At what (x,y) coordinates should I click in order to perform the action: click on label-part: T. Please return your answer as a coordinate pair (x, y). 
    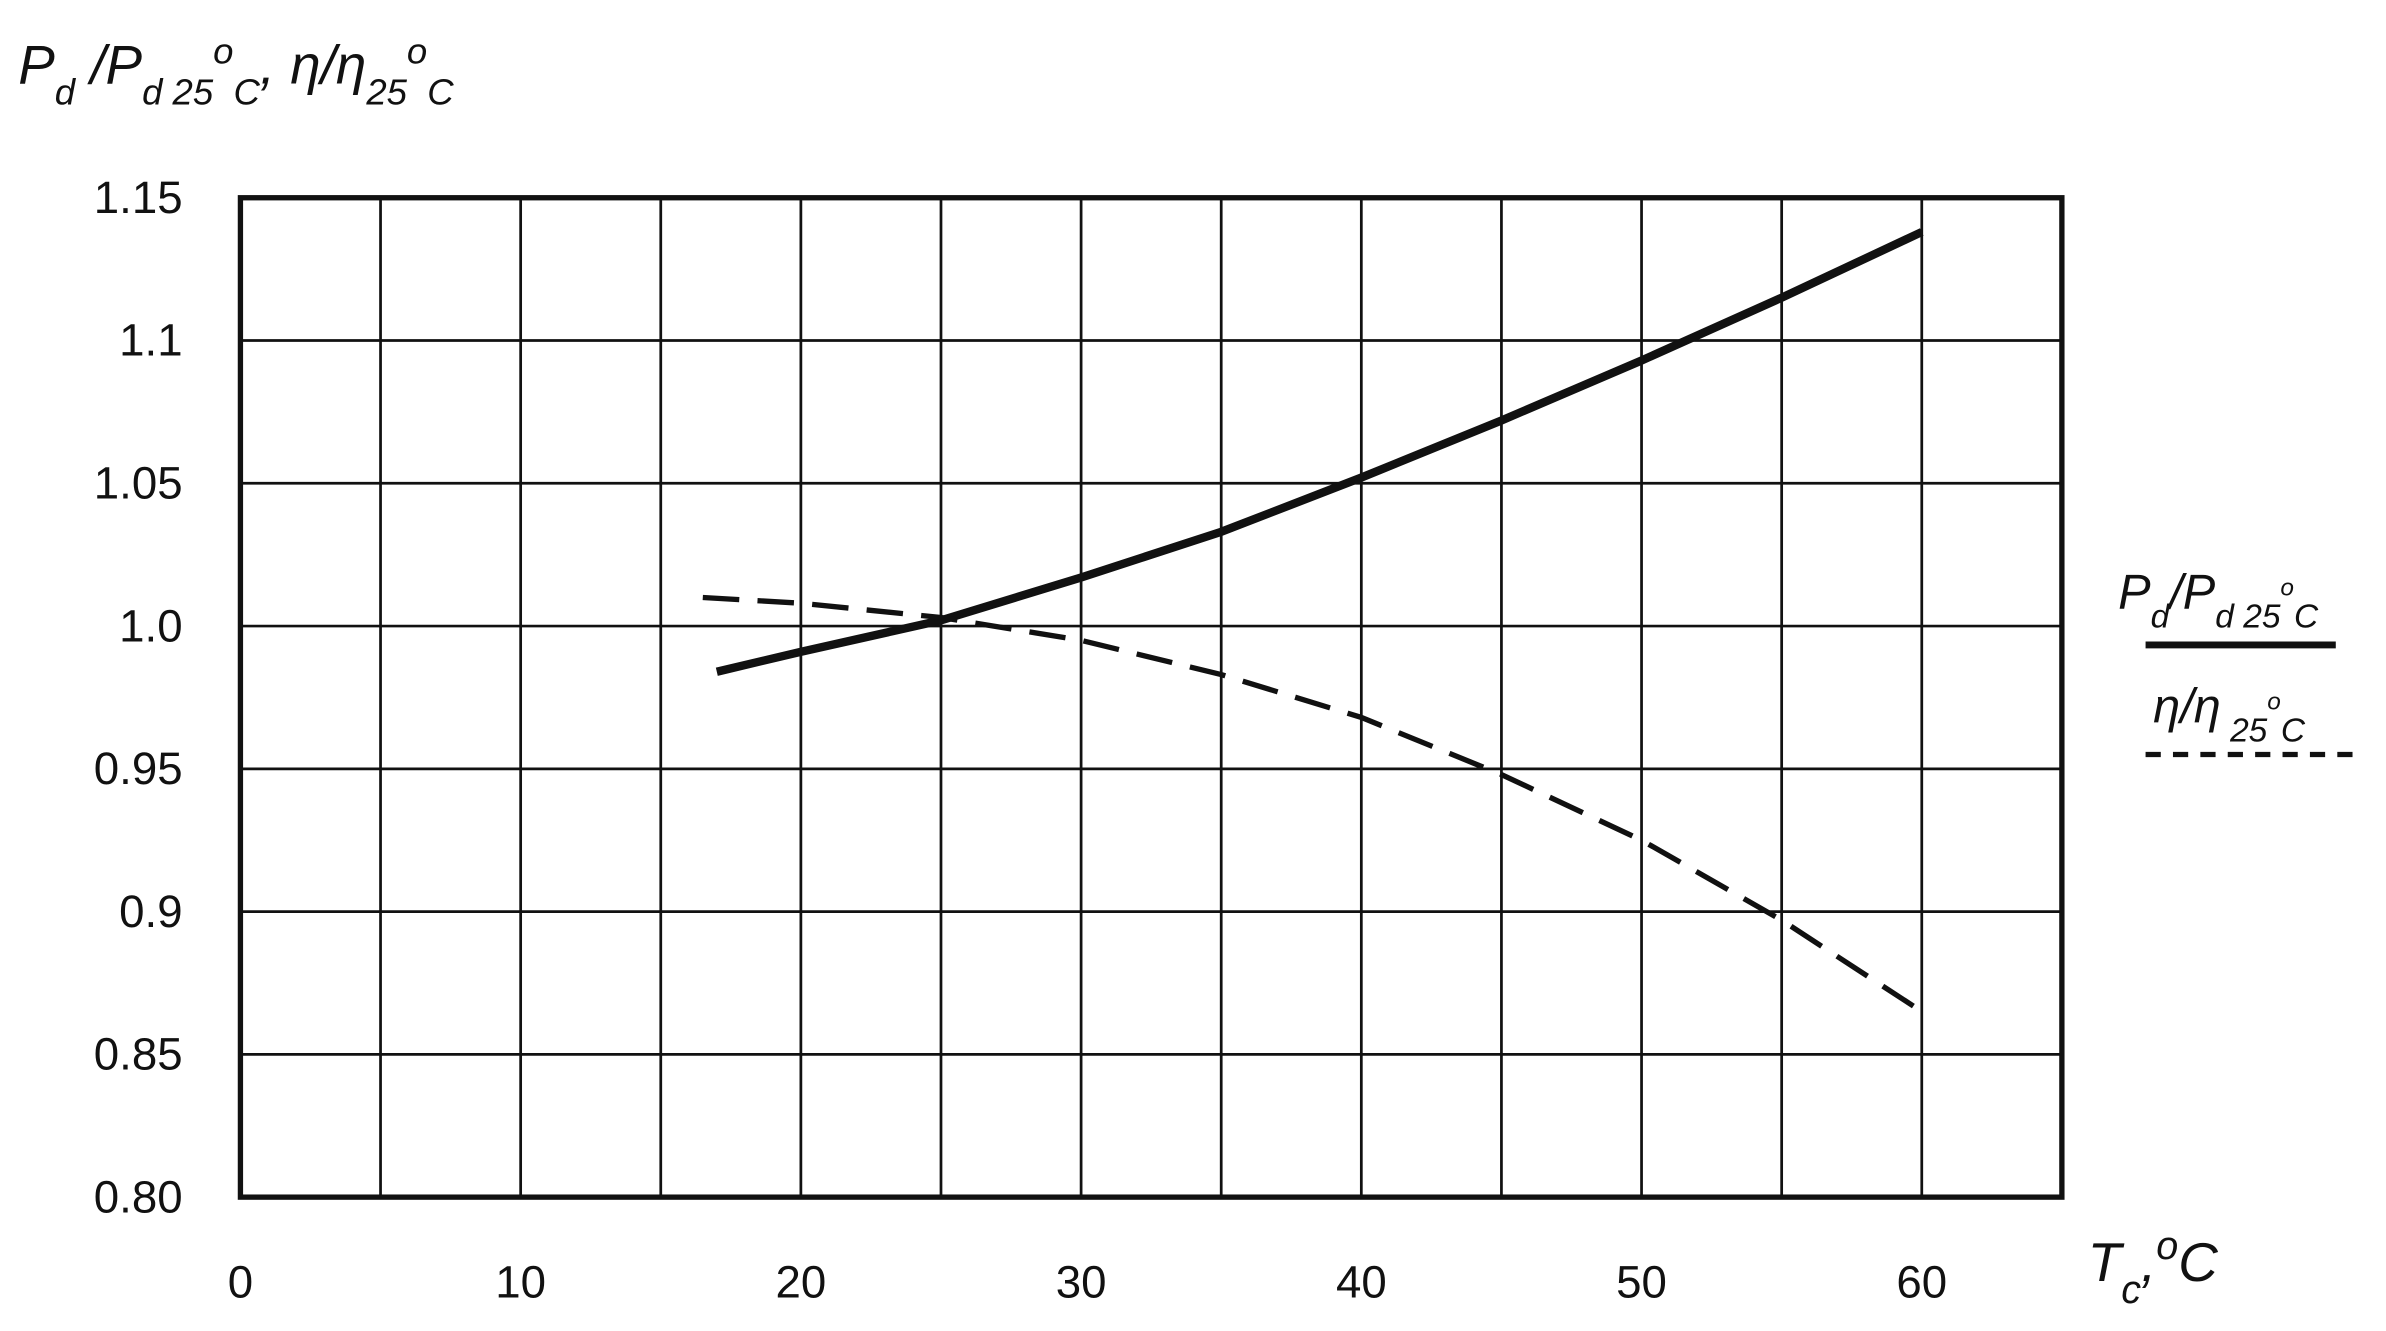
    Looking at the image, I should click on (2106, 1262).